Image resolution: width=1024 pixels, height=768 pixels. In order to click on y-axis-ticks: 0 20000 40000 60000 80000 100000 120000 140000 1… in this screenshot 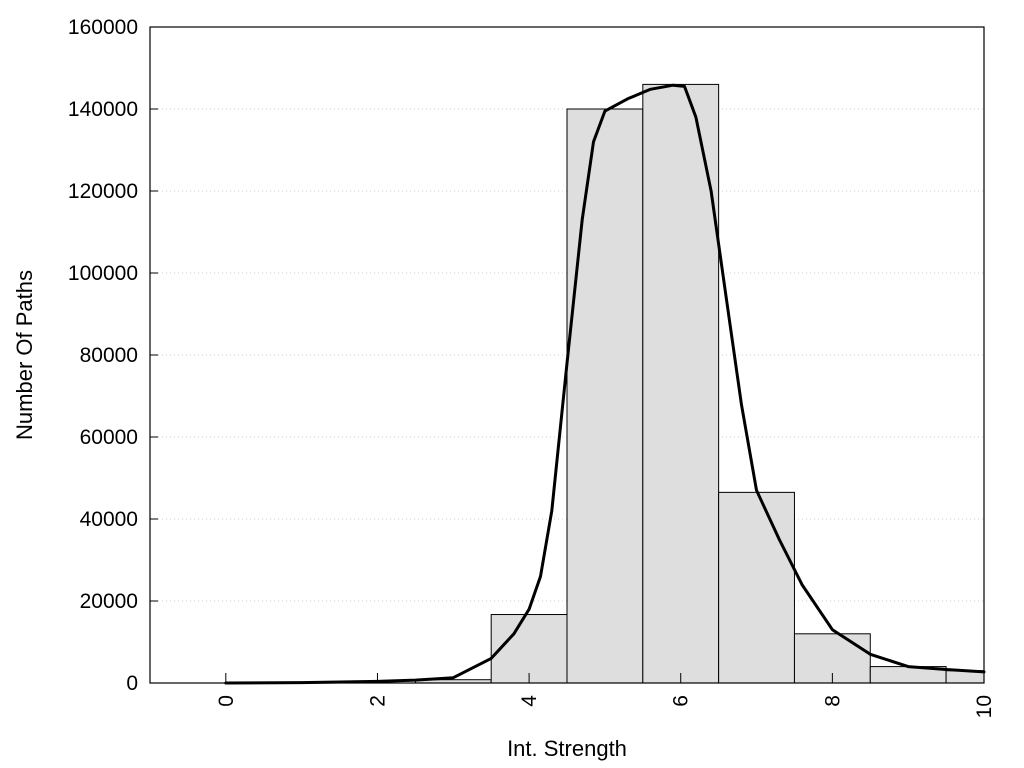, I will do `click(113, 355)`.